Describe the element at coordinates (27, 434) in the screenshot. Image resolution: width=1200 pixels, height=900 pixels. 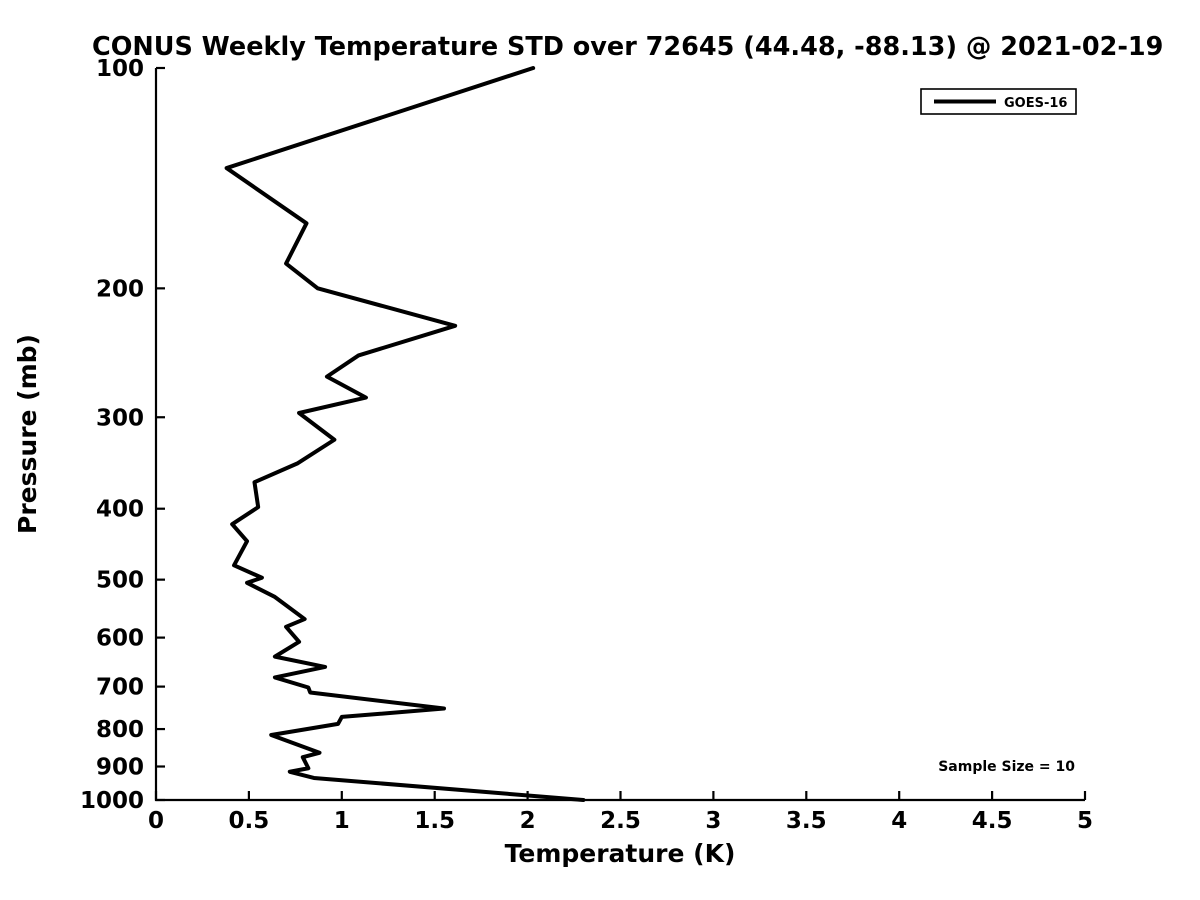
I see `y-axis-label: Pressure (mb)` at that location.